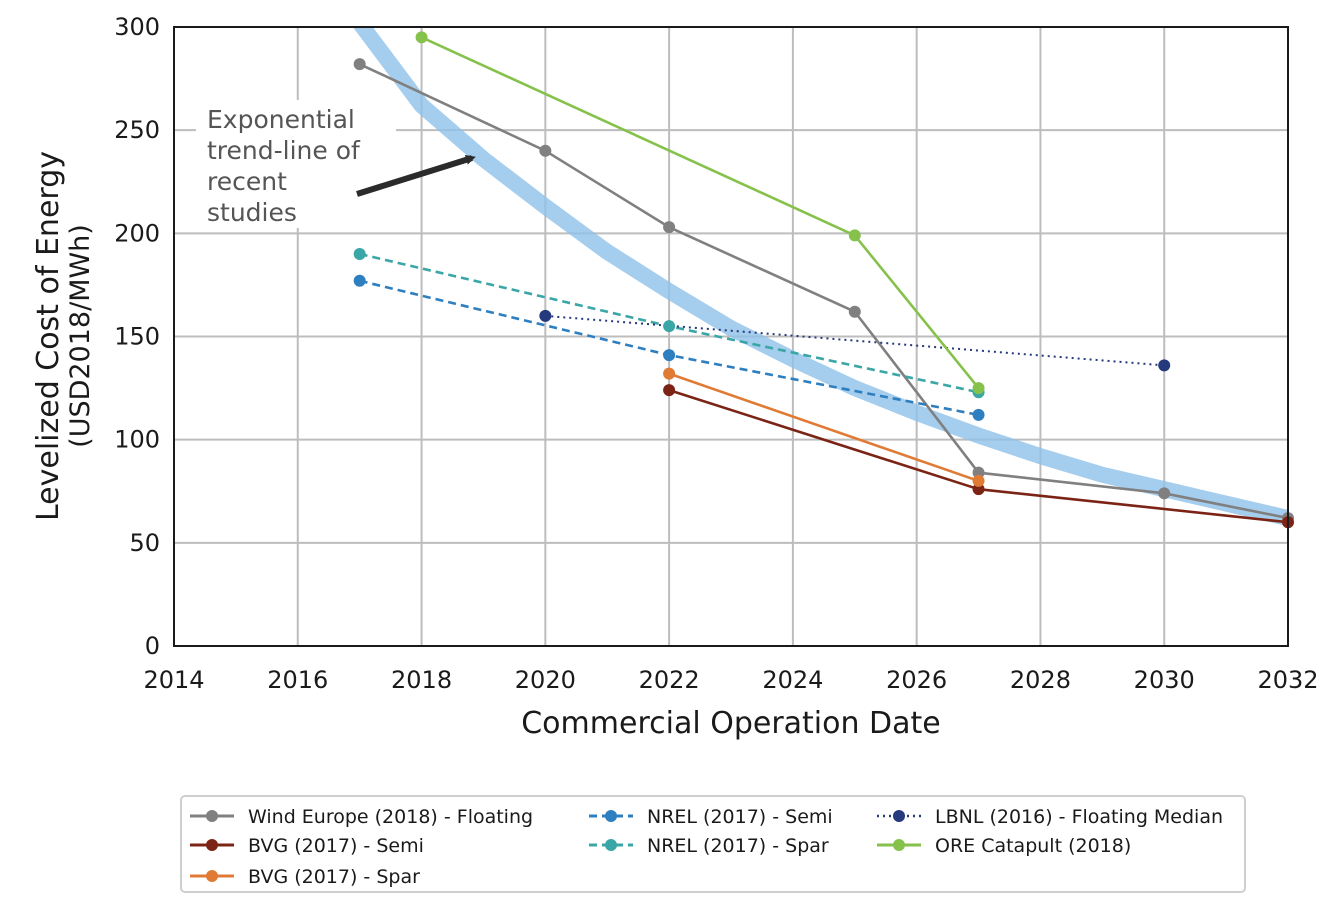 The height and width of the screenshot is (912, 1334). I want to click on y-tick-label: 150, so click(137, 337).